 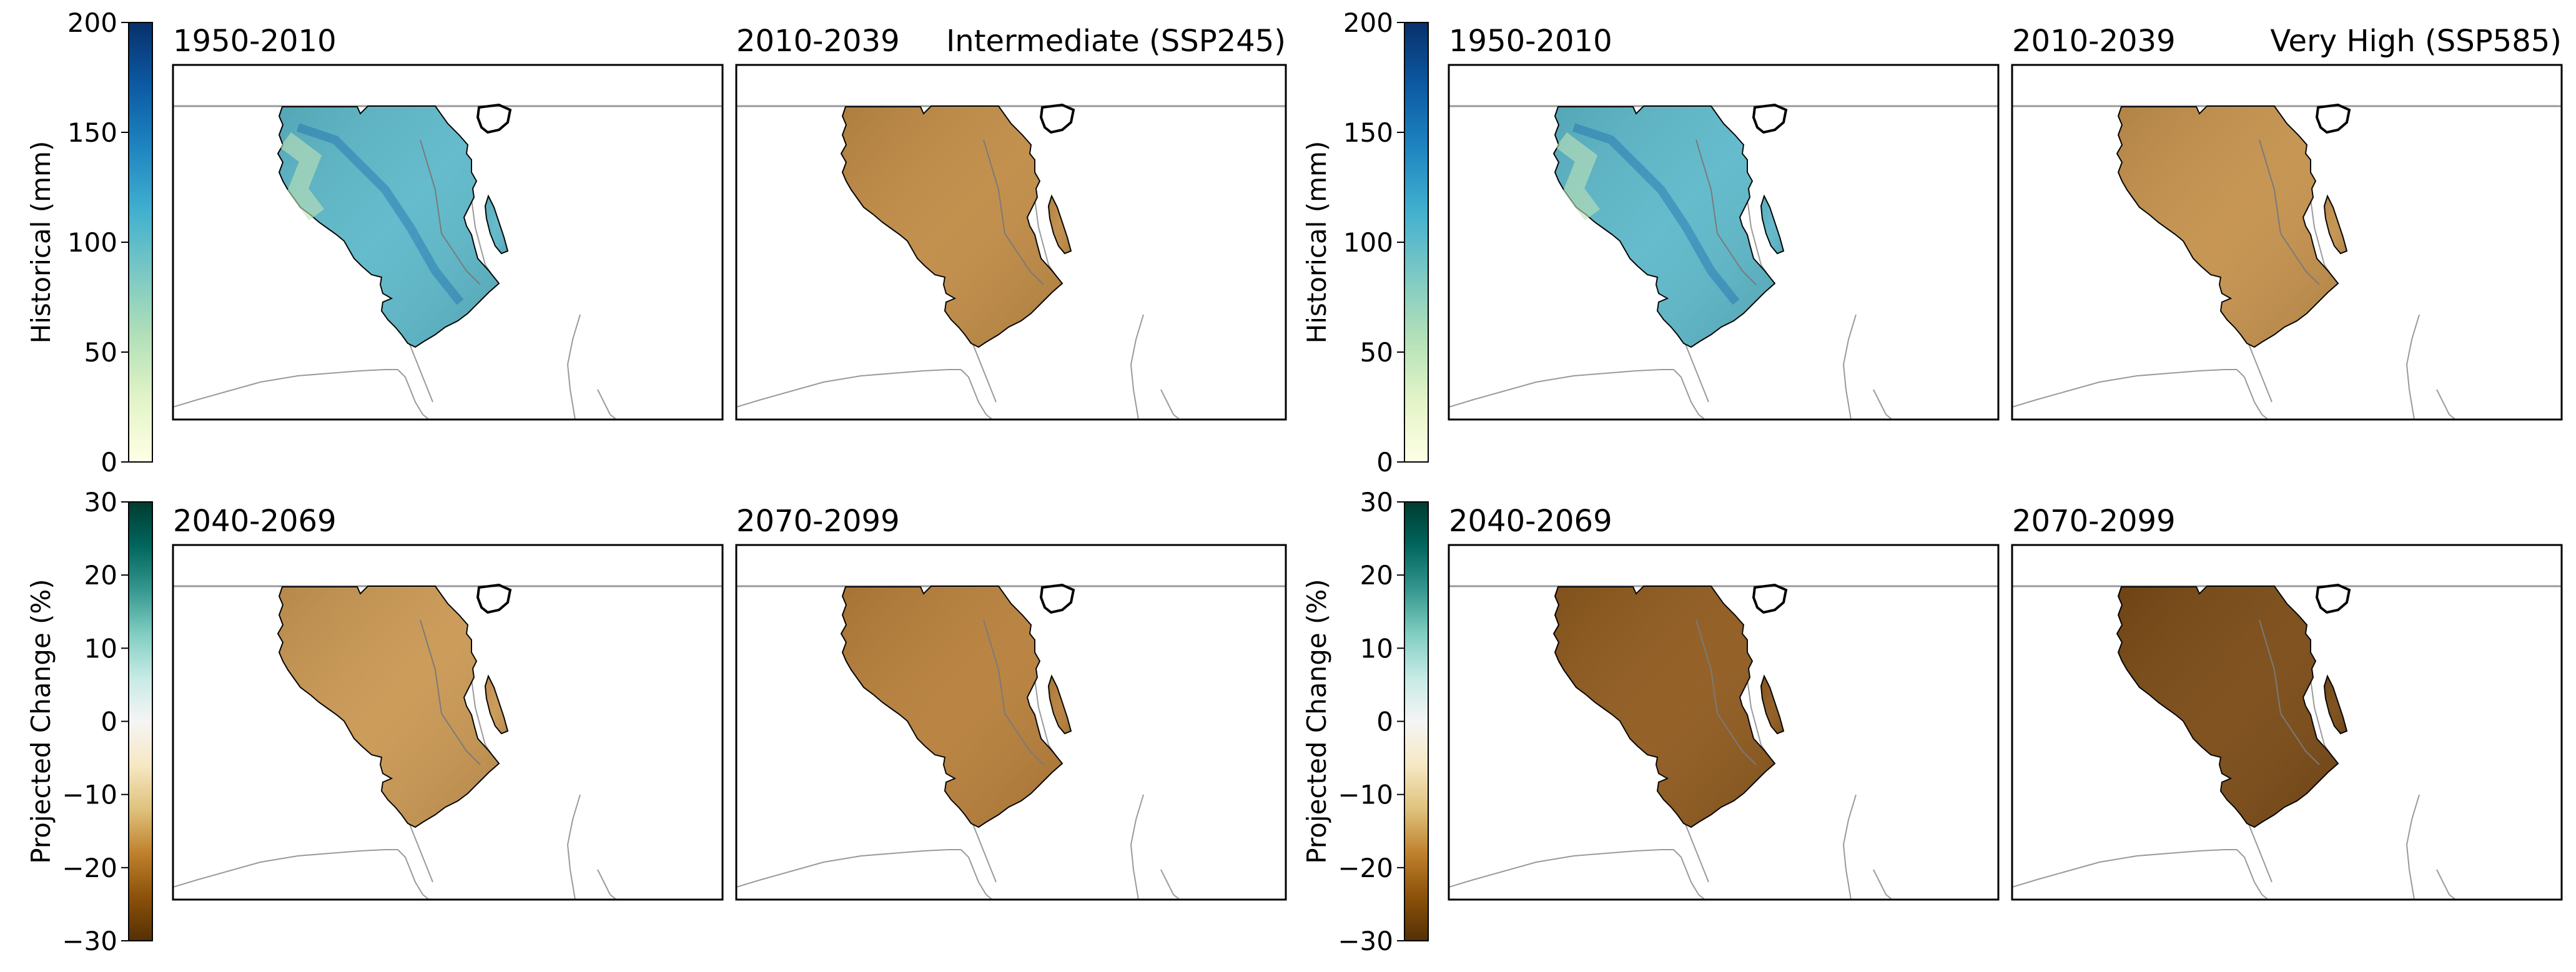 I want to click on scenario-label: Very High (SSP585), so click(x=2416, y=41).